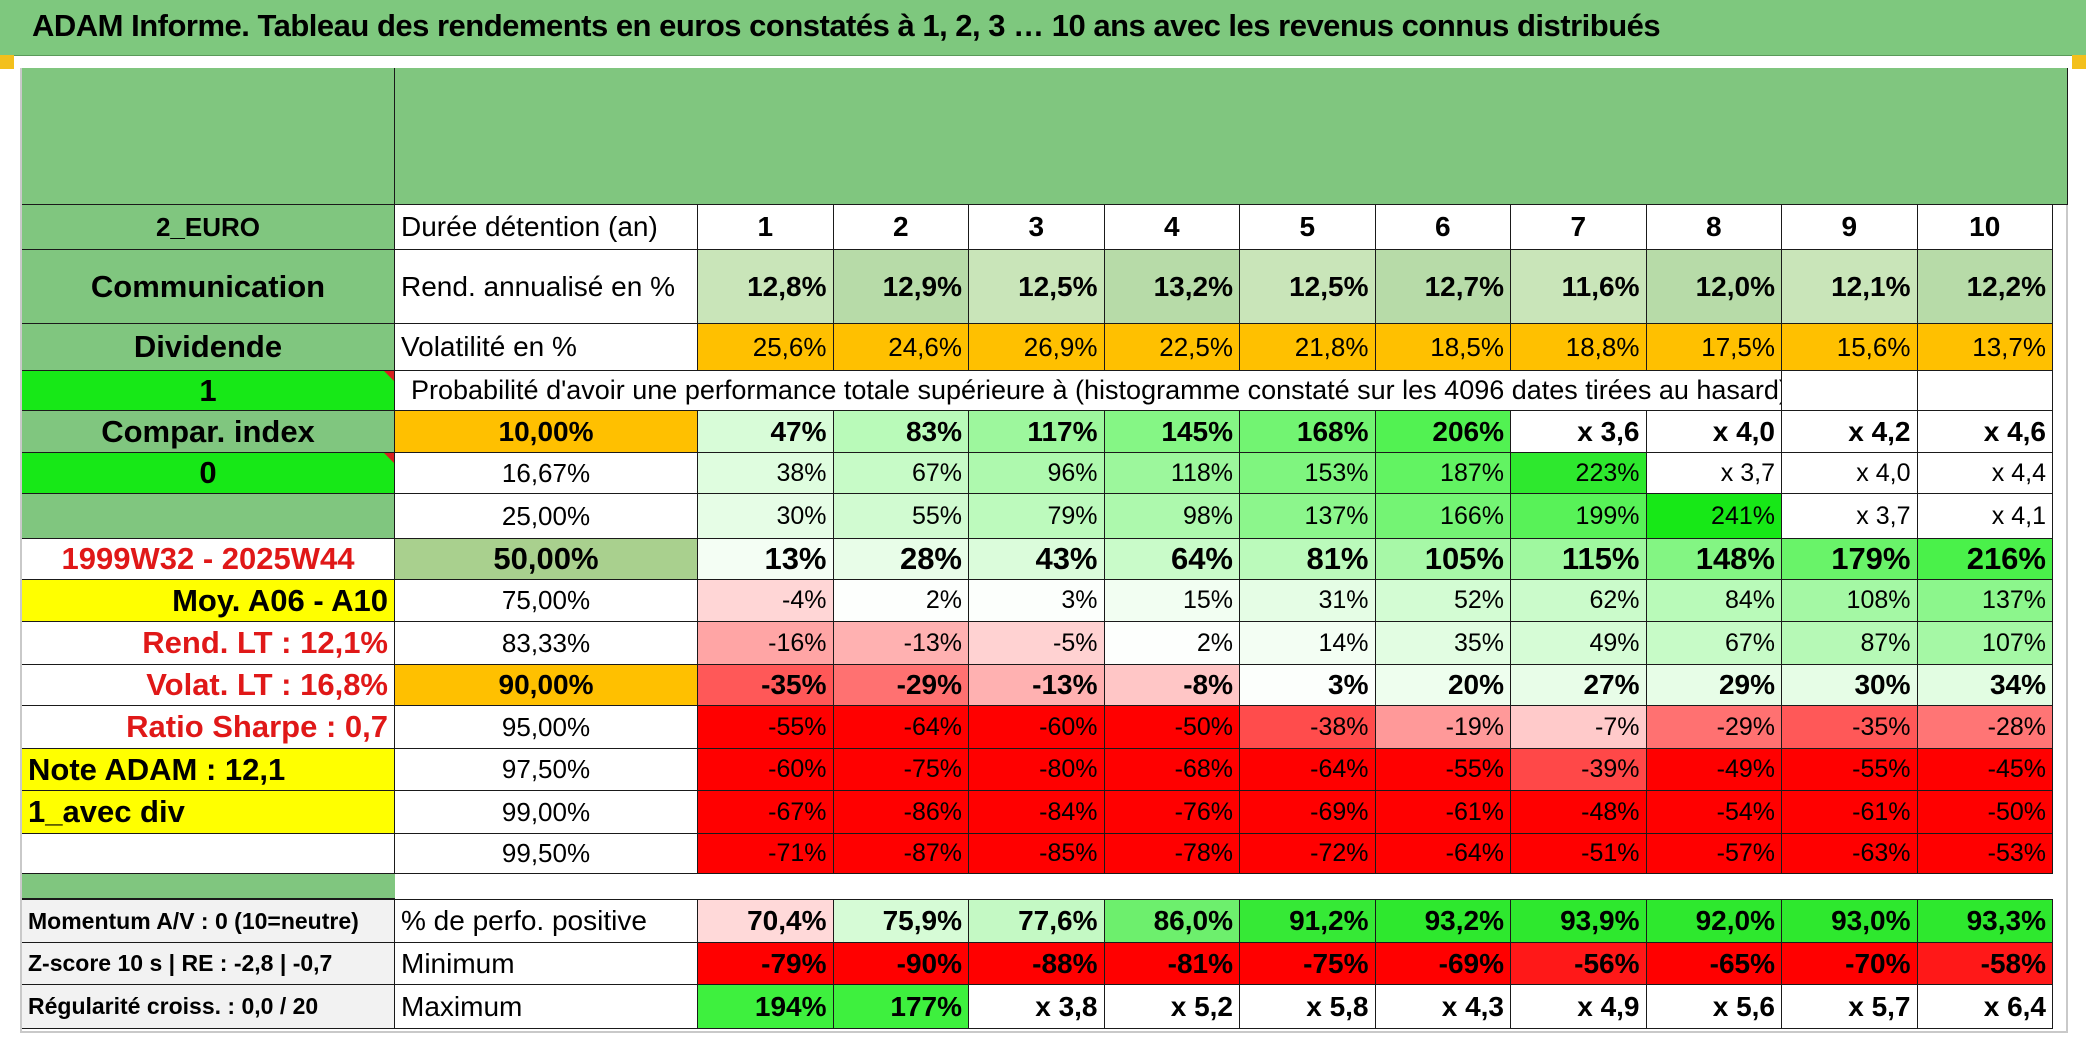  I want to click on stat-value: -75%, so click(1308, 964).